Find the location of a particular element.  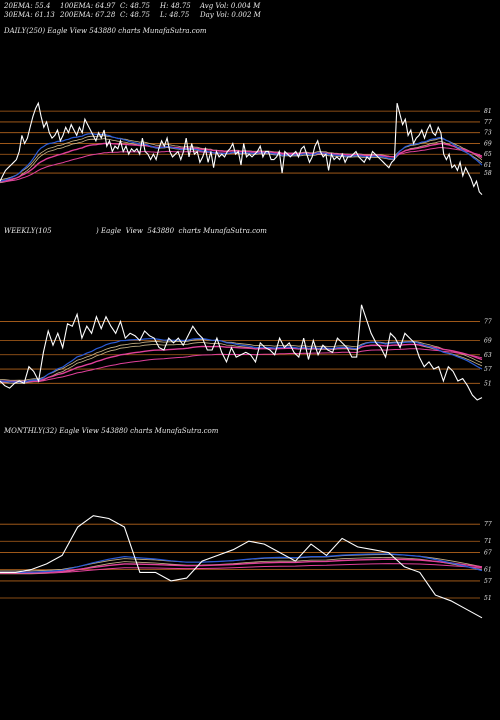

y-tick-label: 58 is located at coordinates (488, 173).